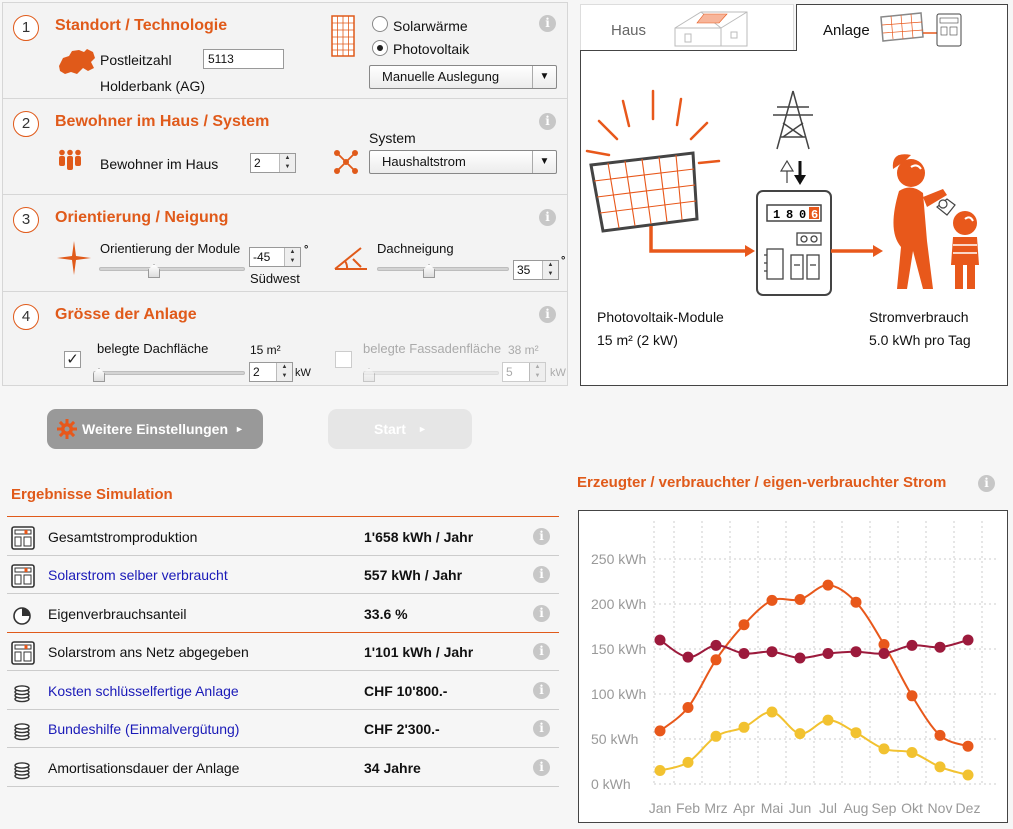 This screenshot has height=829, width=1013. What do you see at coordinates (828, 808) in the screenshot?
I see `x-tick-label: Jul` at bounding box center [828, 808].